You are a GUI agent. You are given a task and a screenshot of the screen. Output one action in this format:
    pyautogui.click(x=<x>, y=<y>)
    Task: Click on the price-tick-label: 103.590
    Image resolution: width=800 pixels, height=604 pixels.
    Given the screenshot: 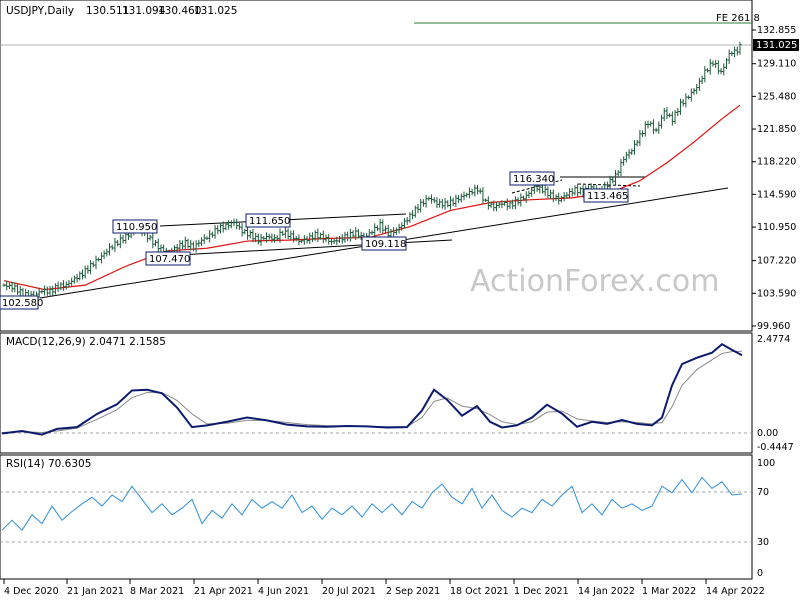 What is the action you would take?
    pyautogui.click(x=776, y=293)
    